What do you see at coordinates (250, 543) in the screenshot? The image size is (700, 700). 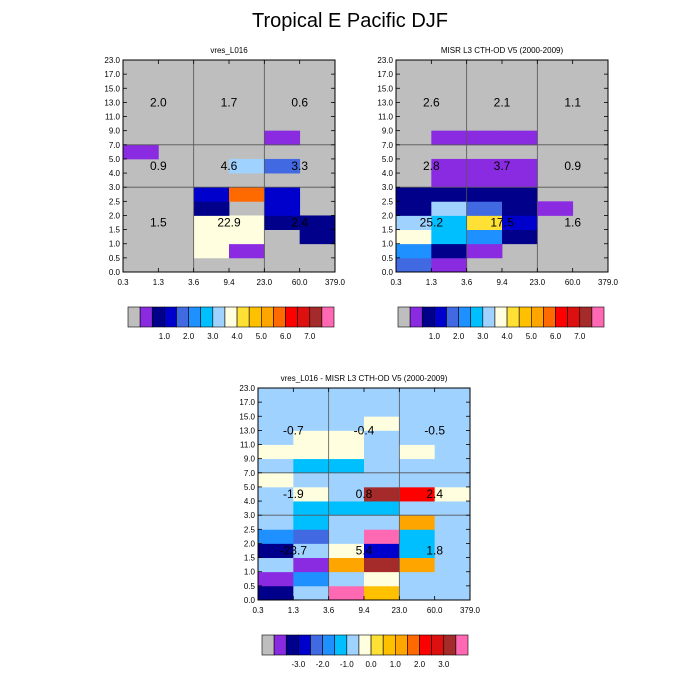 I see `panel3-y-tick-label: 2.0` at bounding box center [250, 543].